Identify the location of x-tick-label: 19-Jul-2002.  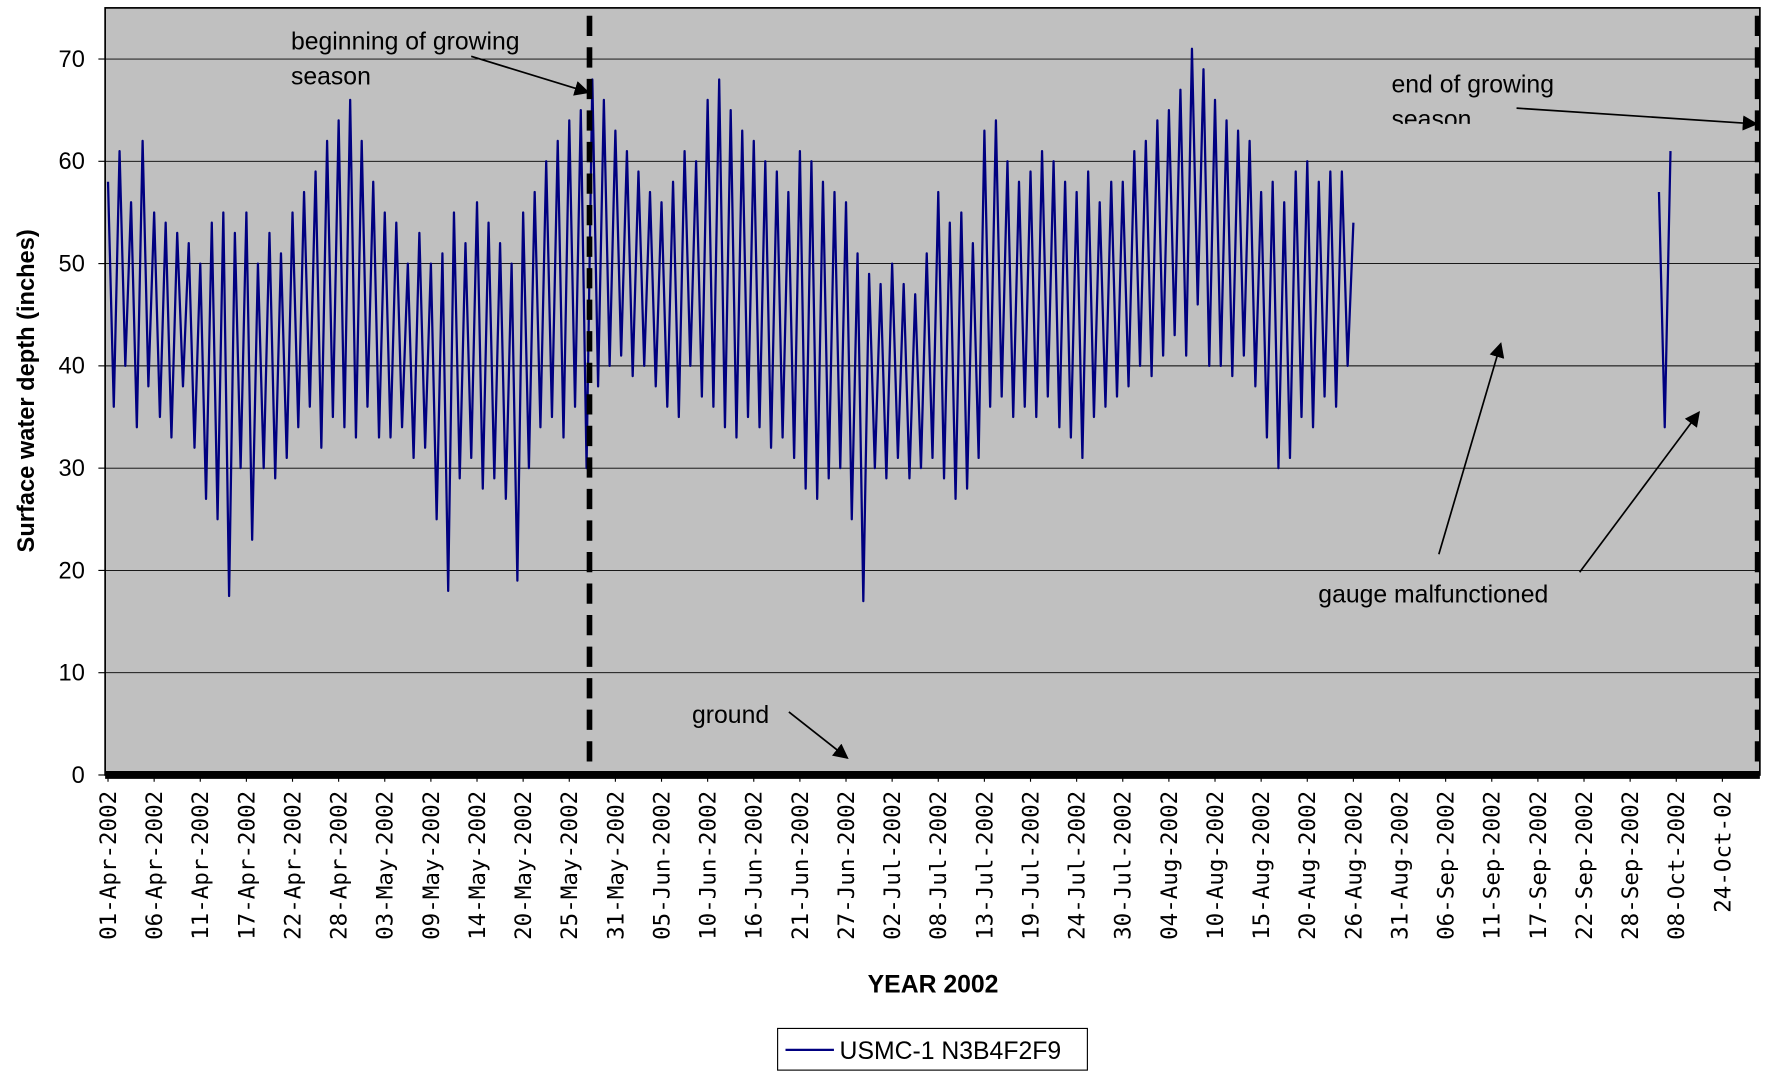
(1031, 865).